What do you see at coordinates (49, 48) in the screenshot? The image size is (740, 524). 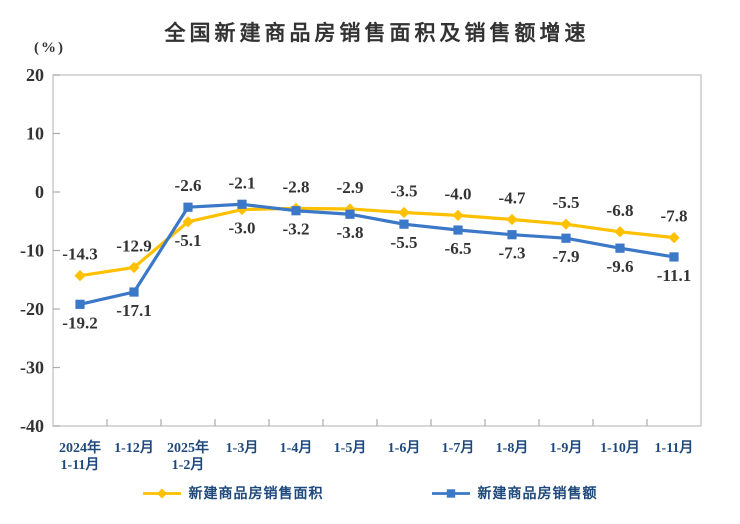 I see `y-axis-unit-label: (%)` at bounding box center [49, 48].